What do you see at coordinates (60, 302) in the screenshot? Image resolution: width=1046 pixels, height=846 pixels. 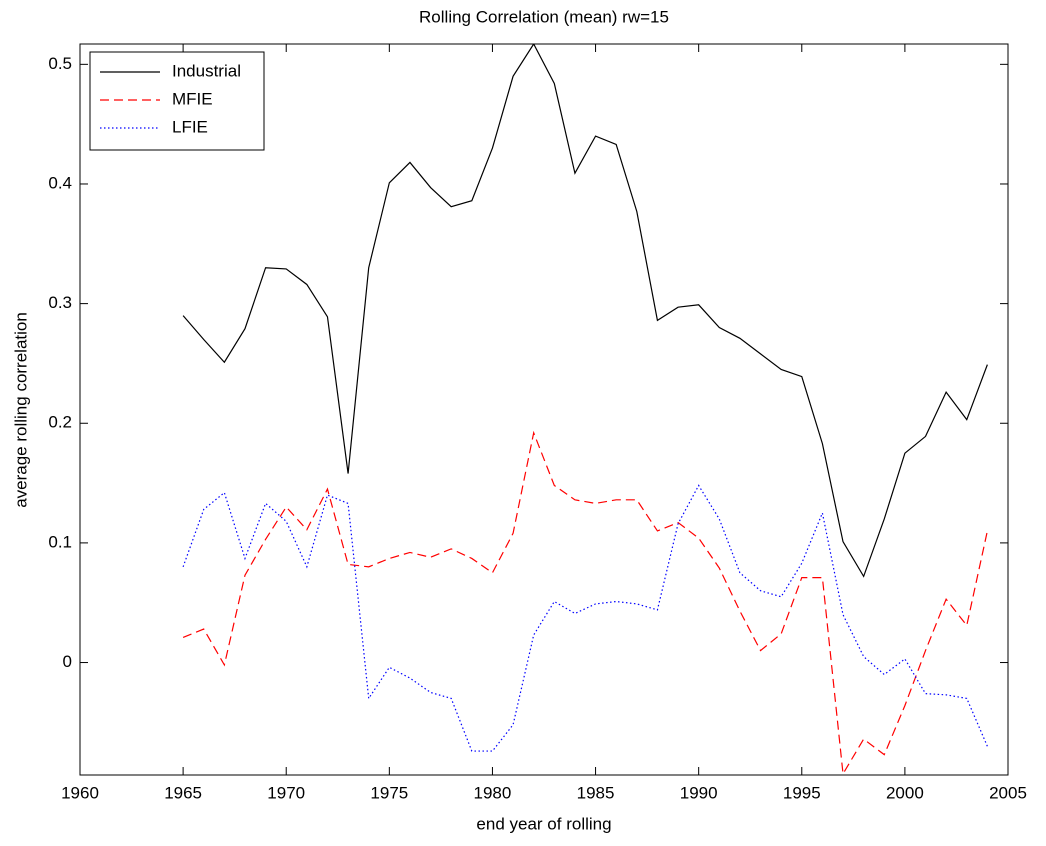 I see `y-tick-label: 0.3` at bounding box center [60, 302].